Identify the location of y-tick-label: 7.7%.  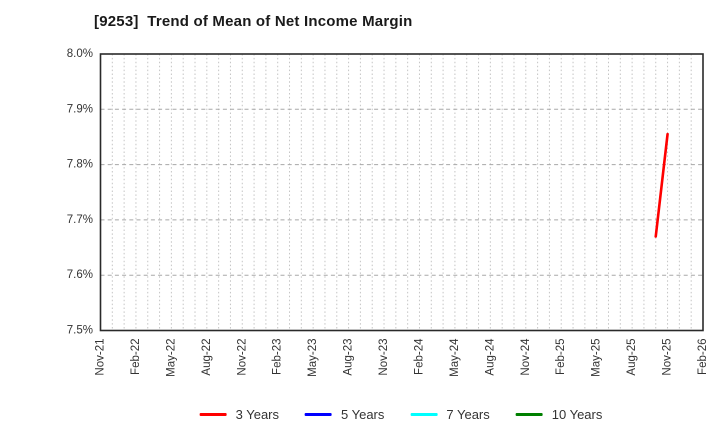
(80, 220).